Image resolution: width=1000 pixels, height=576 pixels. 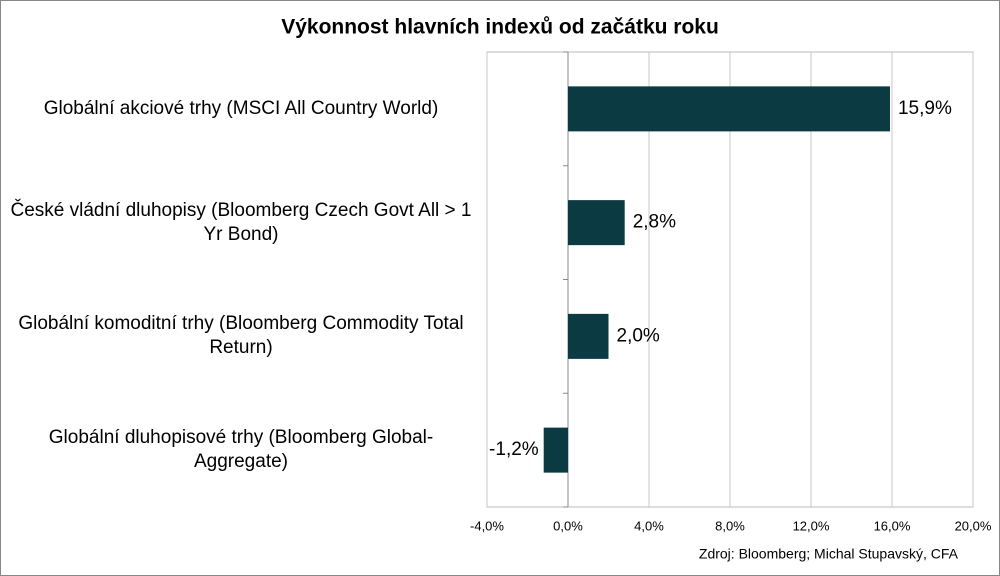 What do you see at coordinates (973, 525) in the screenshot?
I see `x-tick-label: 20,0%` at bounding box center [973, 525].